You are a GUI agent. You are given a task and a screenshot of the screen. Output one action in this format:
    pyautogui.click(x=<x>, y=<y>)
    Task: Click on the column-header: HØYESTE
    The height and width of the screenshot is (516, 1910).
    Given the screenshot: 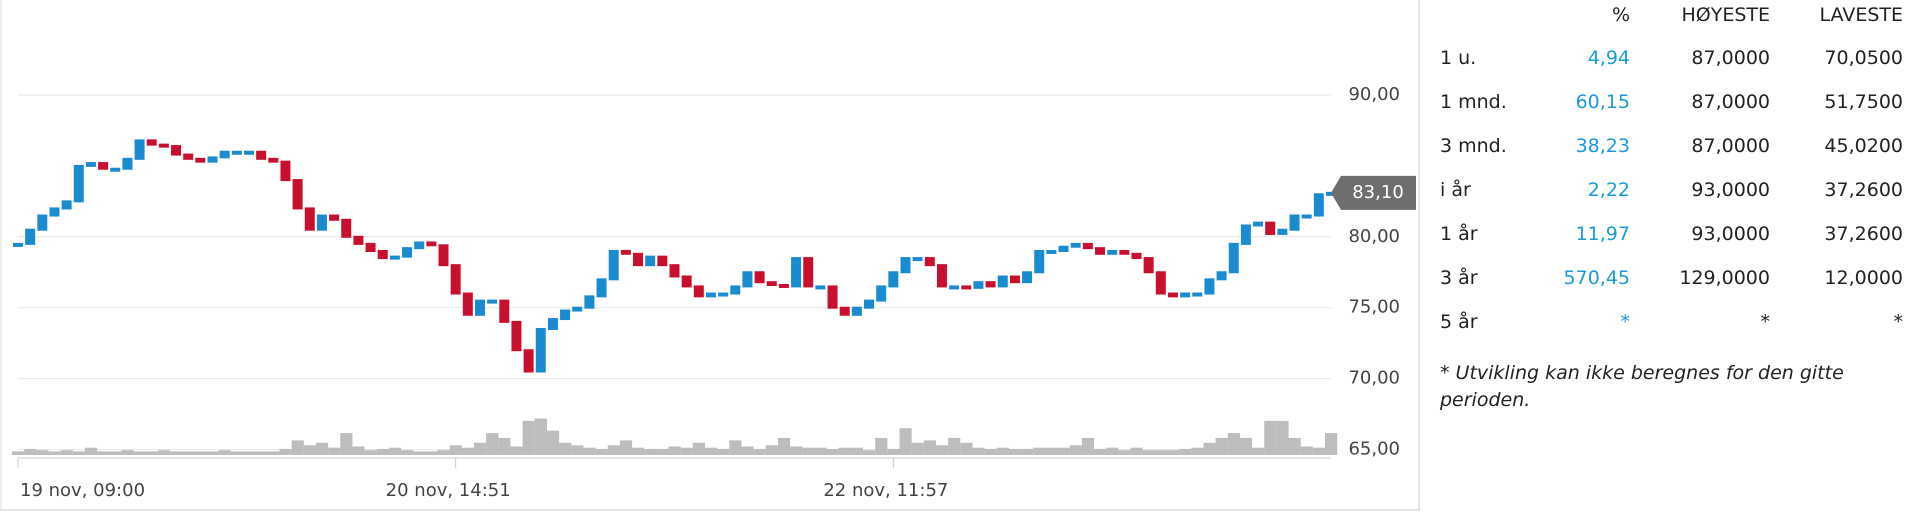 What is the action you would take?
    pyautogui.click(x=1725, y=15)
    